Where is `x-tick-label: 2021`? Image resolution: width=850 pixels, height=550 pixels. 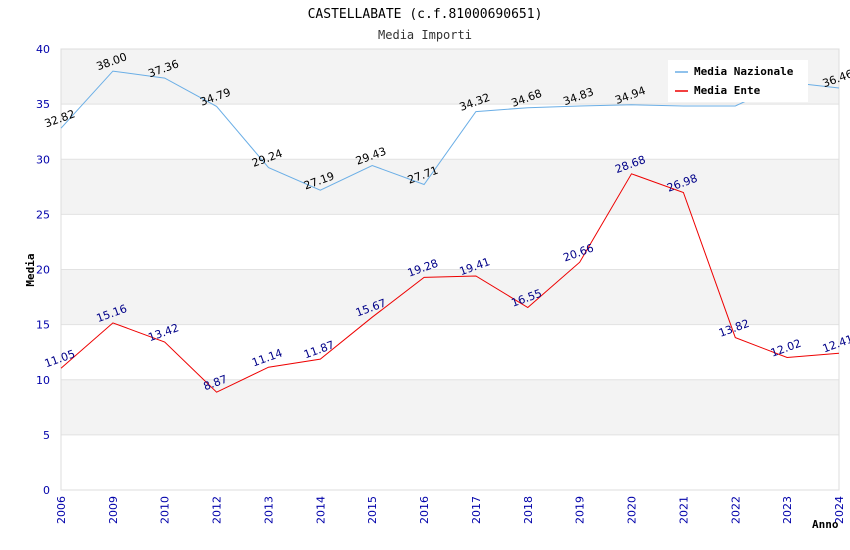 x-tick-label: 2021 is located at coordinates (683, 510).